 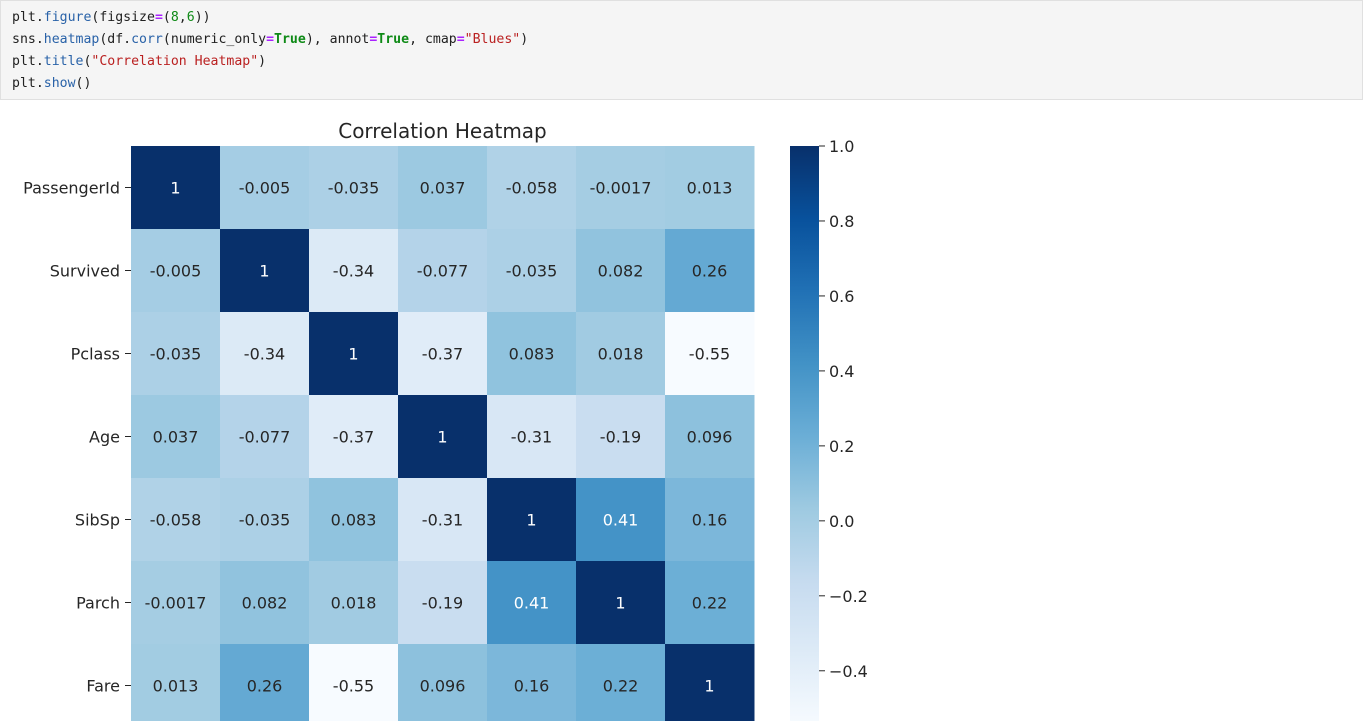 I want to click on code-token: 8, so click(x=174, y=17).